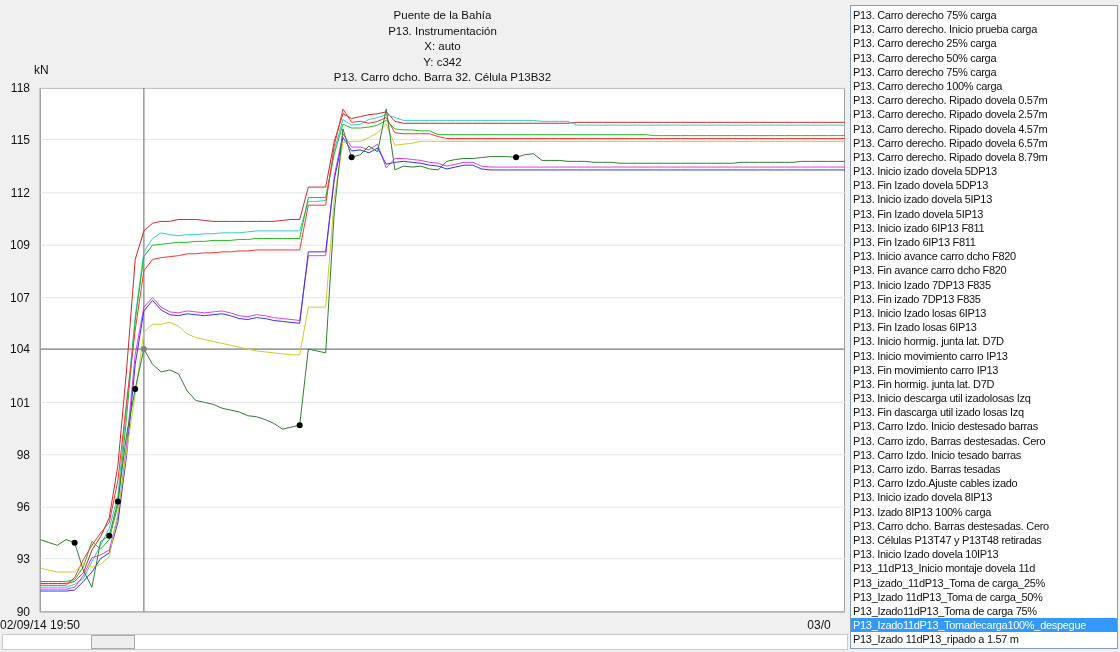 Image resolution: width=1120 pixels, height=652 pixels. What do you see at coordinates (20, 193) in the screenshot?
I see `y-tick-label: 112` at bounding box center [20, 193].